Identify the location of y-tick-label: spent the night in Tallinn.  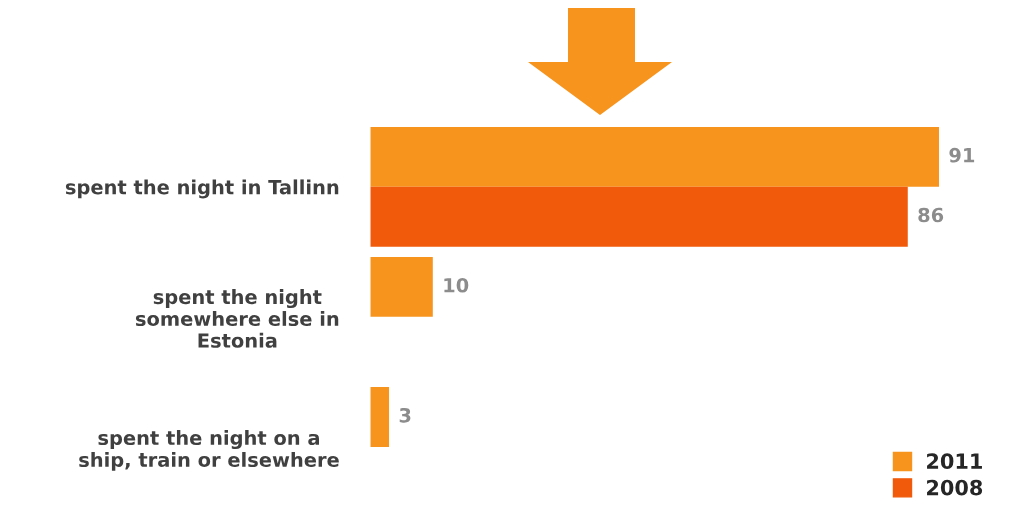
(202, 189).